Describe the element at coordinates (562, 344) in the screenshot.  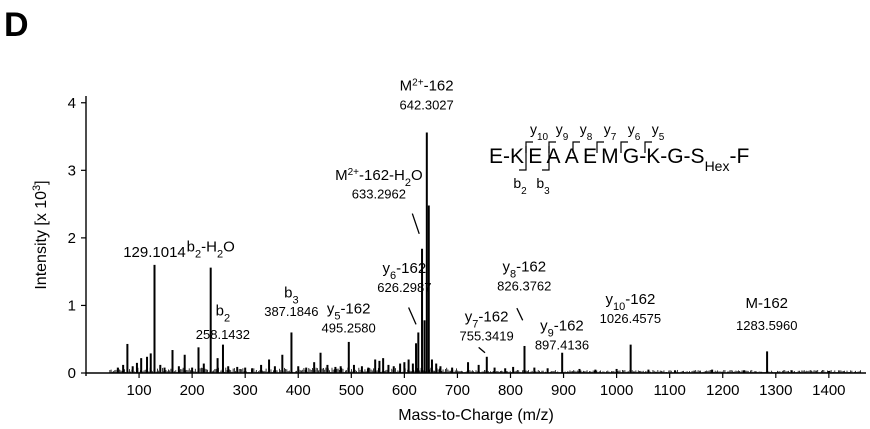
I see `peak-mz-value: 897.4136` at that location.